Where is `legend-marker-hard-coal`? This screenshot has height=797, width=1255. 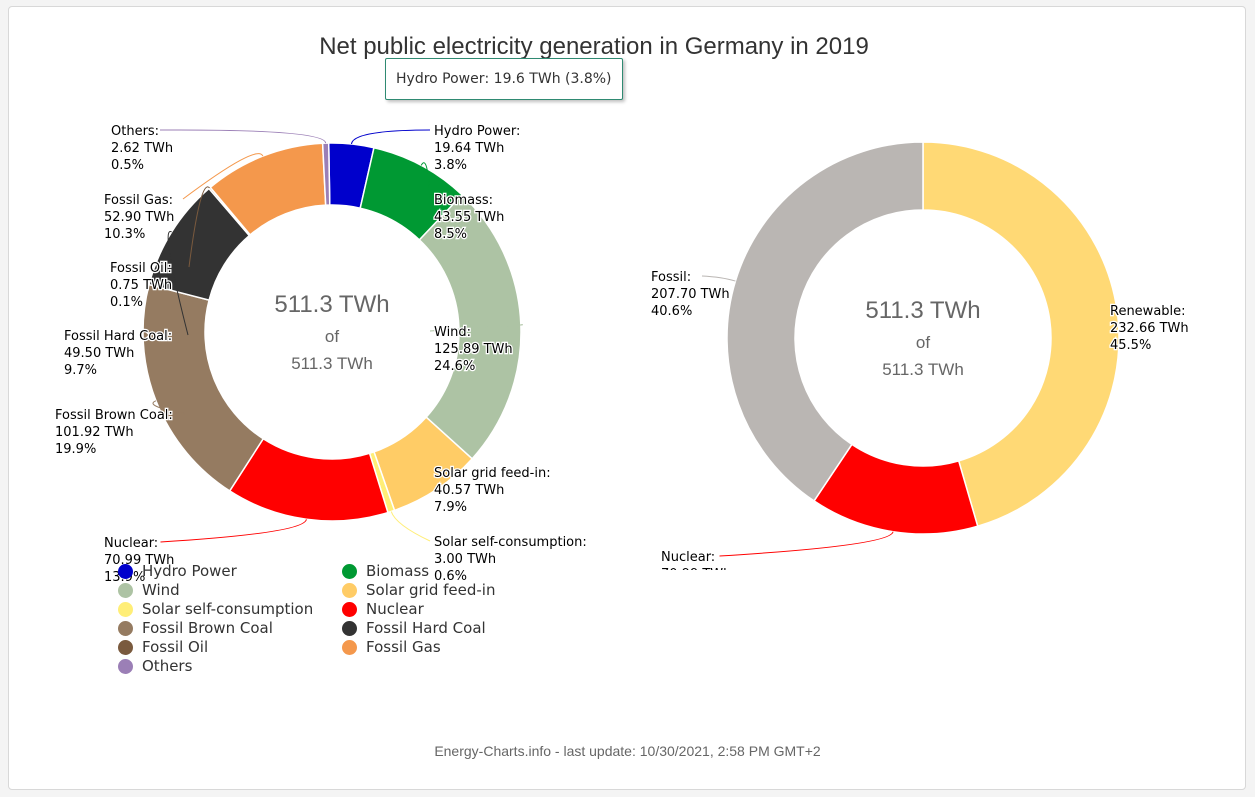 legend-marker-hard-coal is located at coordinates (349, 628).